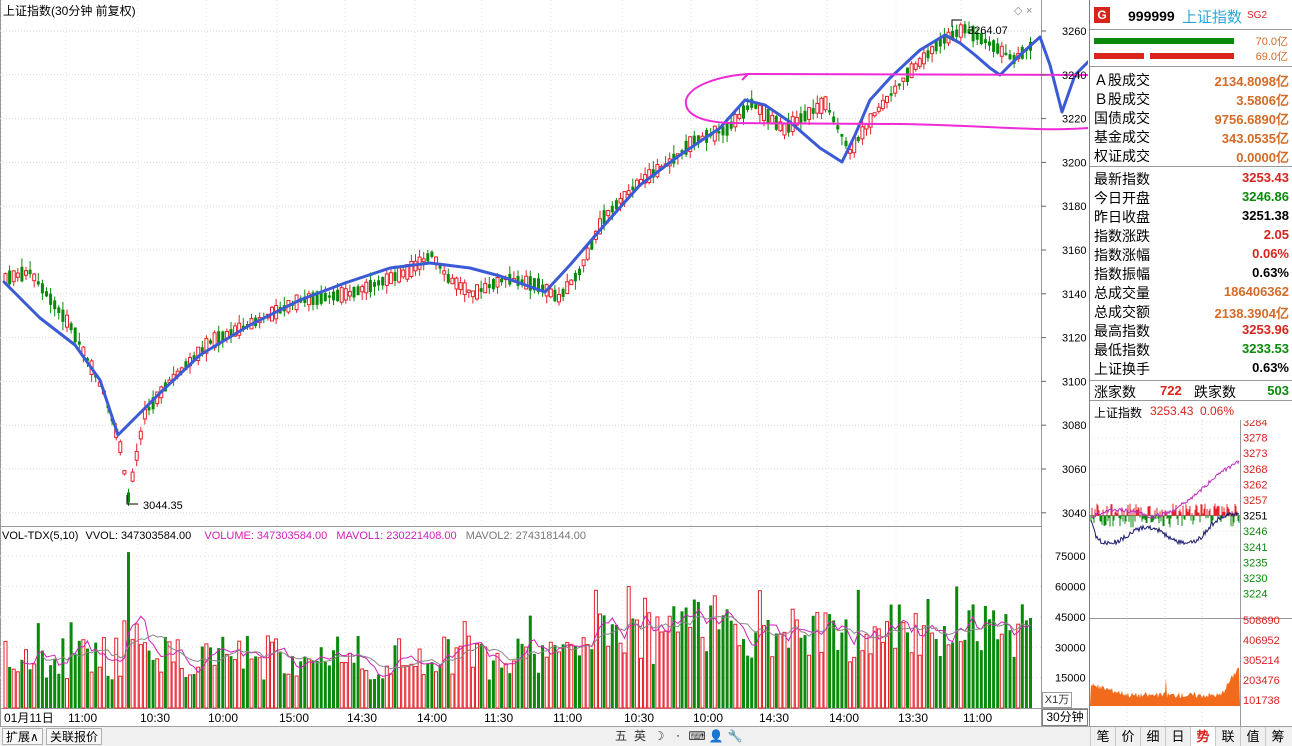 Image resolution: width=1292 pixels, height=746 pixels. Describe the element at coordinates (1251, 119) in the screenshot. I see `quote-row-value: 9756.6890亿` at that location.